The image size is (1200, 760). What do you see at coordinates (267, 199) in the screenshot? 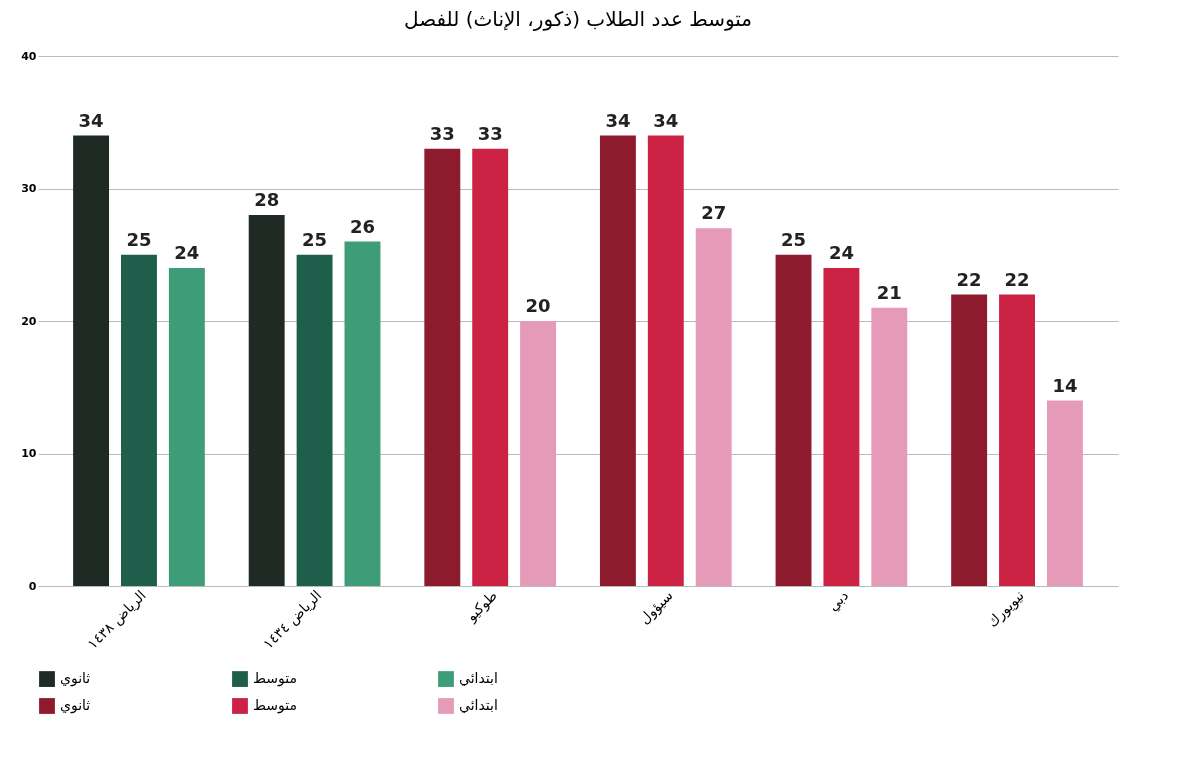
I see `data-label: 28` at bounding box center [267, 199].